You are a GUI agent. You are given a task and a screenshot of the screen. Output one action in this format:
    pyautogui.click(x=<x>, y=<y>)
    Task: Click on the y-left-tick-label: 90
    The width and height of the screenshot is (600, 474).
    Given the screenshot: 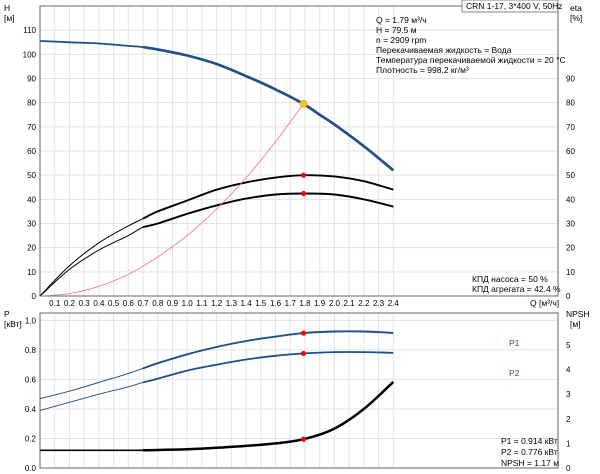 What is the action you would take?
    pyautogui.click(x=31, y=79)
    